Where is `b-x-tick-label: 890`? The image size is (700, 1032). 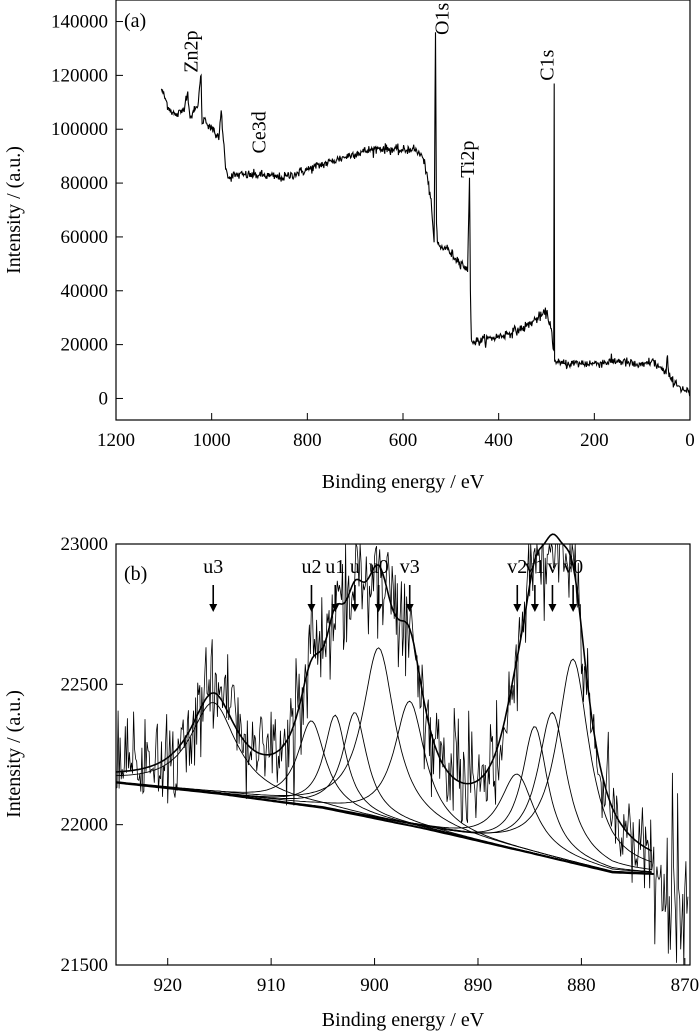 b-x-tick-label: 890 is located at coordinates (478, 985).